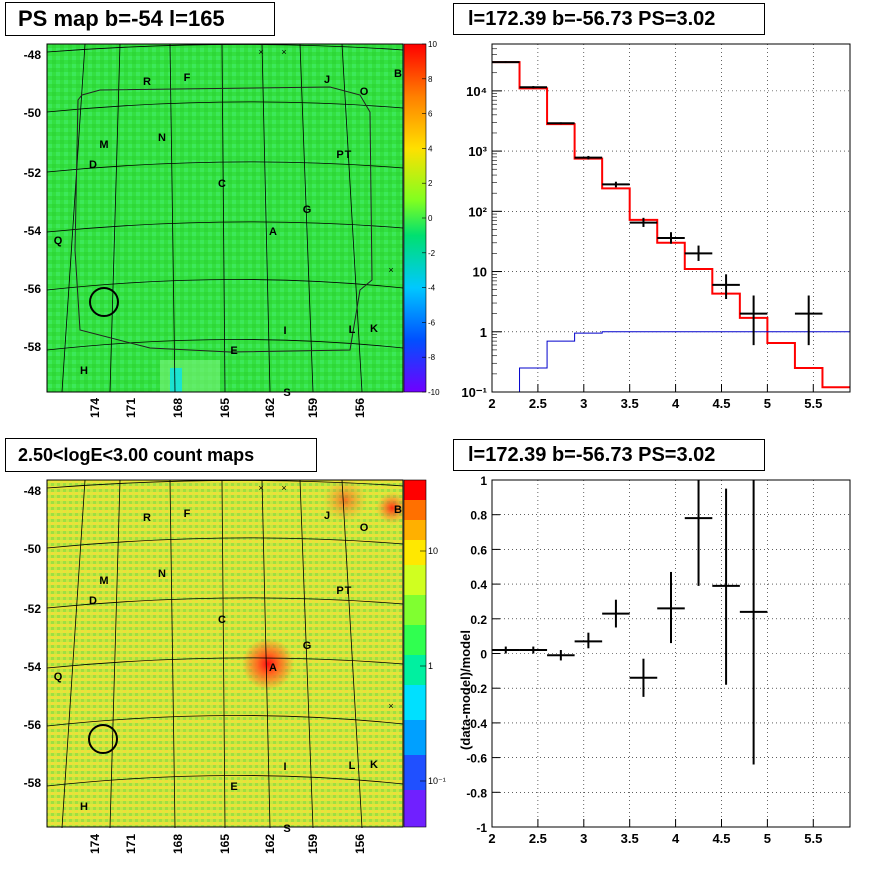 The height and width of the screenshot is (872, 896). What do you see at coordinates (583, 838) in the screenshot?
I see `x-tick-label: 3` at bounding box center [583, 838].